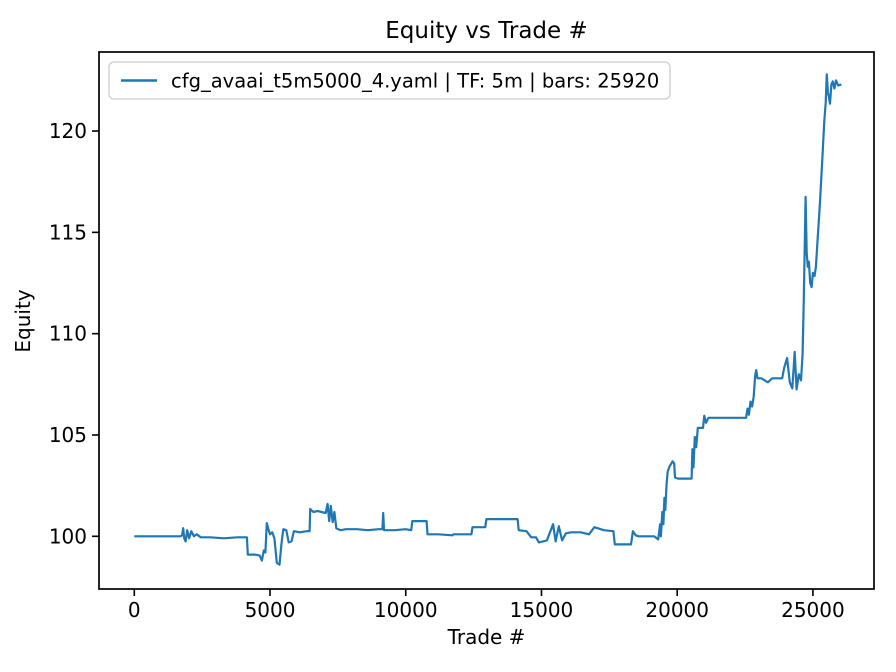 The height and width of the screenshot is (672, 896). Describe the element at coordinates (68, 536) in the screenshot. I see `y-tick-label: 100` at that location.